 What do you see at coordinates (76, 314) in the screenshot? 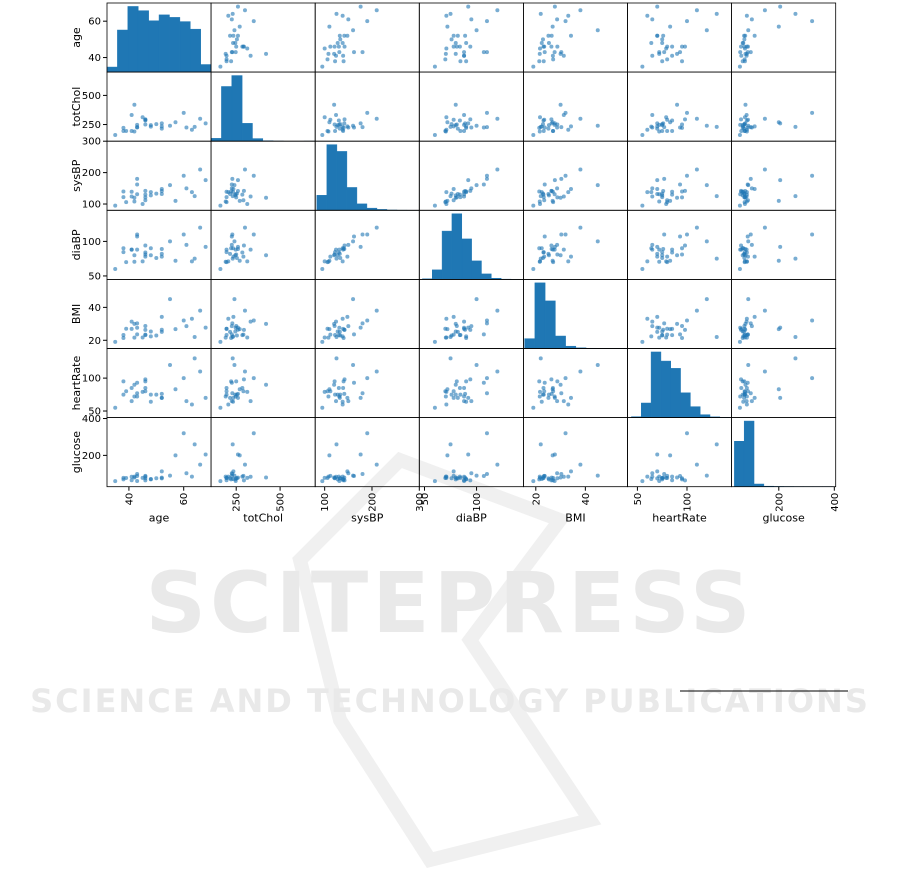
I see `y-axis-label: BMI` at bounding box center [76, 314].